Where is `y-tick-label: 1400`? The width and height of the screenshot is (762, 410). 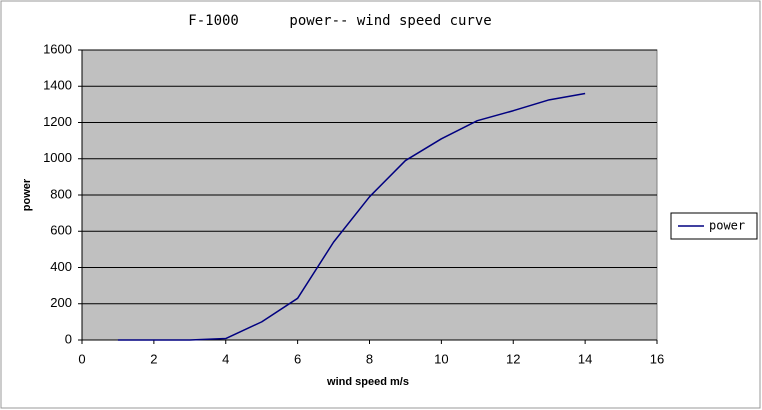
y-tick-label: 1400 is located at coordinates (57, 85).